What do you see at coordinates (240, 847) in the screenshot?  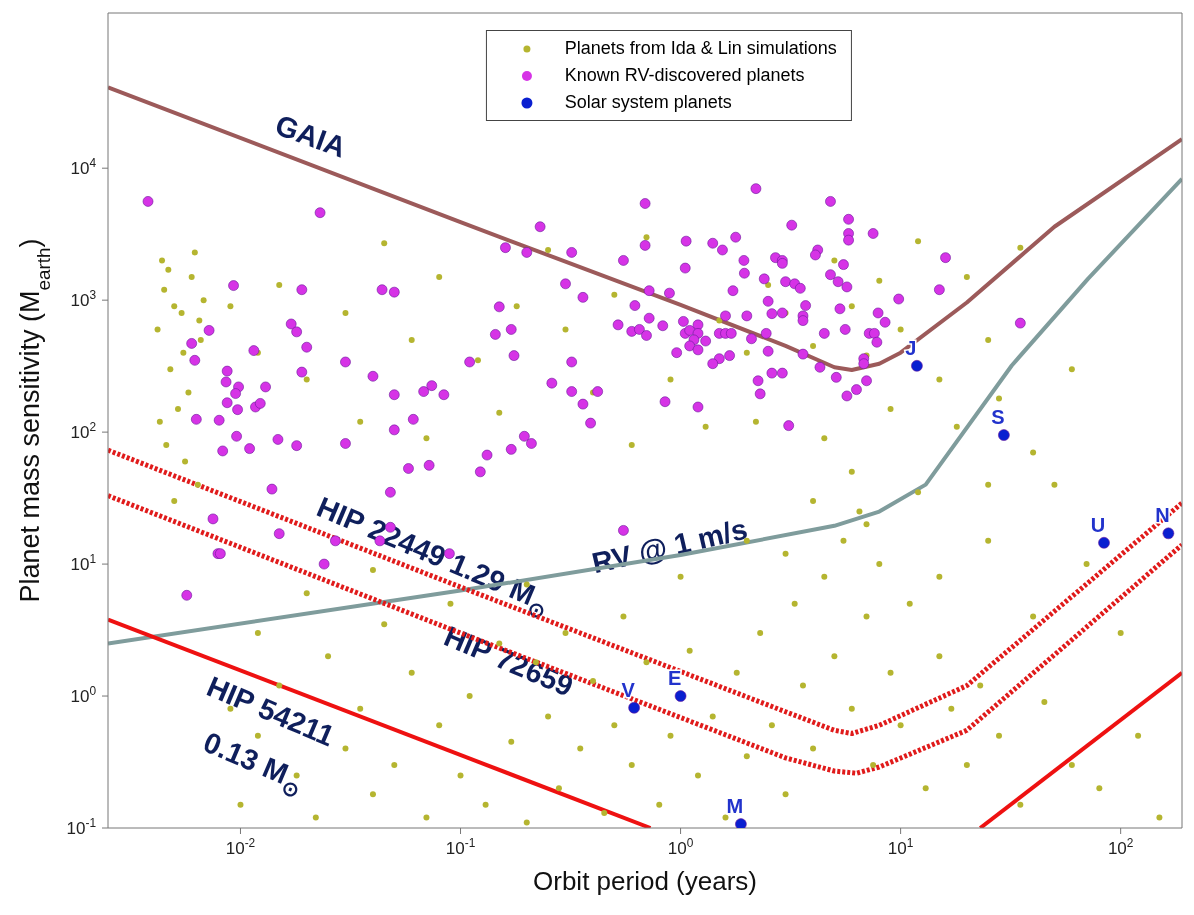 I see `x-tick-label: 10$^{-2}$` at bounding box center [240, 847].